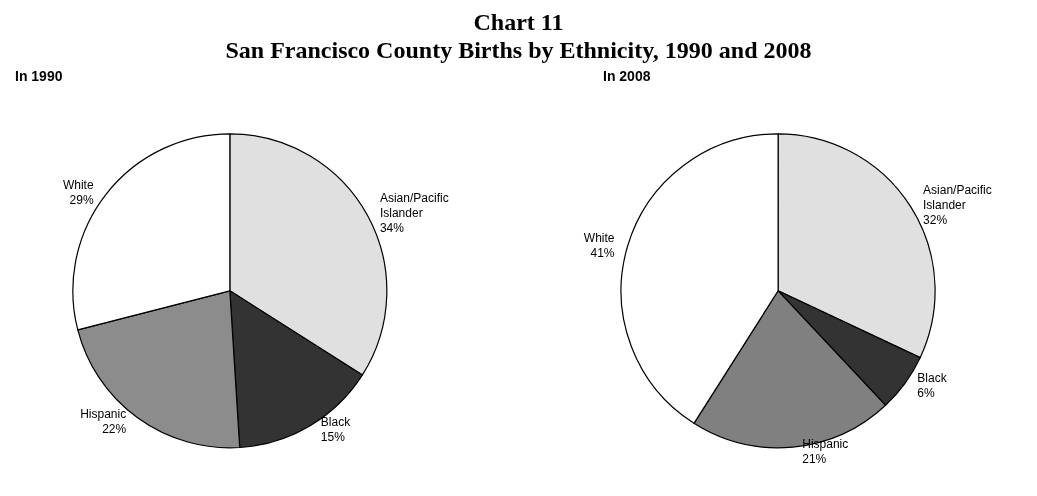 The image size is (1037, 496). I want to click on text: In 1990, so click(39, 76).